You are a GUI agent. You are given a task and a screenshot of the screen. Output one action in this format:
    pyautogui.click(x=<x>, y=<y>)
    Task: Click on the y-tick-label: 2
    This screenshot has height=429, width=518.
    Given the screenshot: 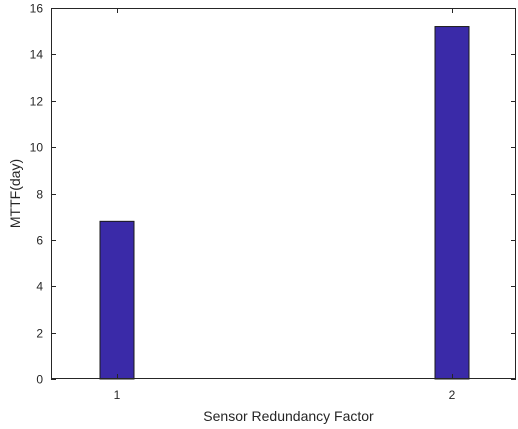 What is the action you would take?
    pyautogui.click(x=39, y=334)
    